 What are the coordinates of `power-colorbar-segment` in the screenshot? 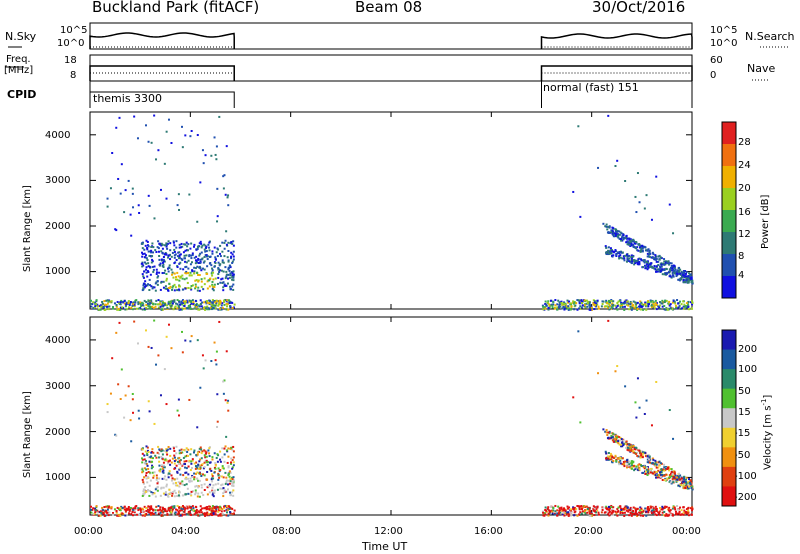 It's located at (729, 265).